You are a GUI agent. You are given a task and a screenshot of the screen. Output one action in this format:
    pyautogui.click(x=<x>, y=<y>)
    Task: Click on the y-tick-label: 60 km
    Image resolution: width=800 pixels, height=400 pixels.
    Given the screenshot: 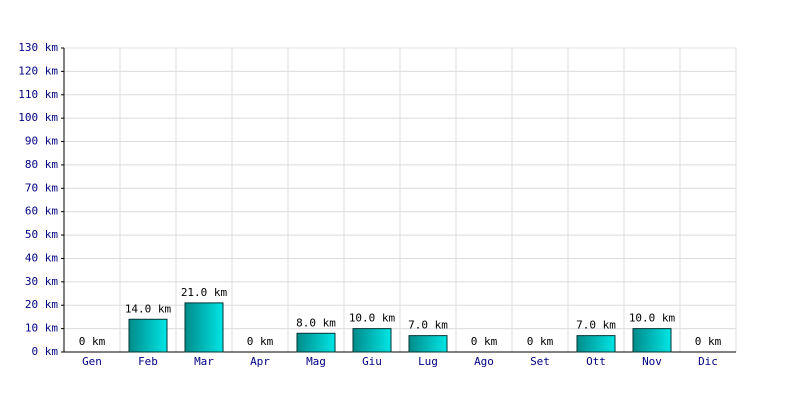 What is the action you would take?
    pyautogui.click(x=41, y=211)
    